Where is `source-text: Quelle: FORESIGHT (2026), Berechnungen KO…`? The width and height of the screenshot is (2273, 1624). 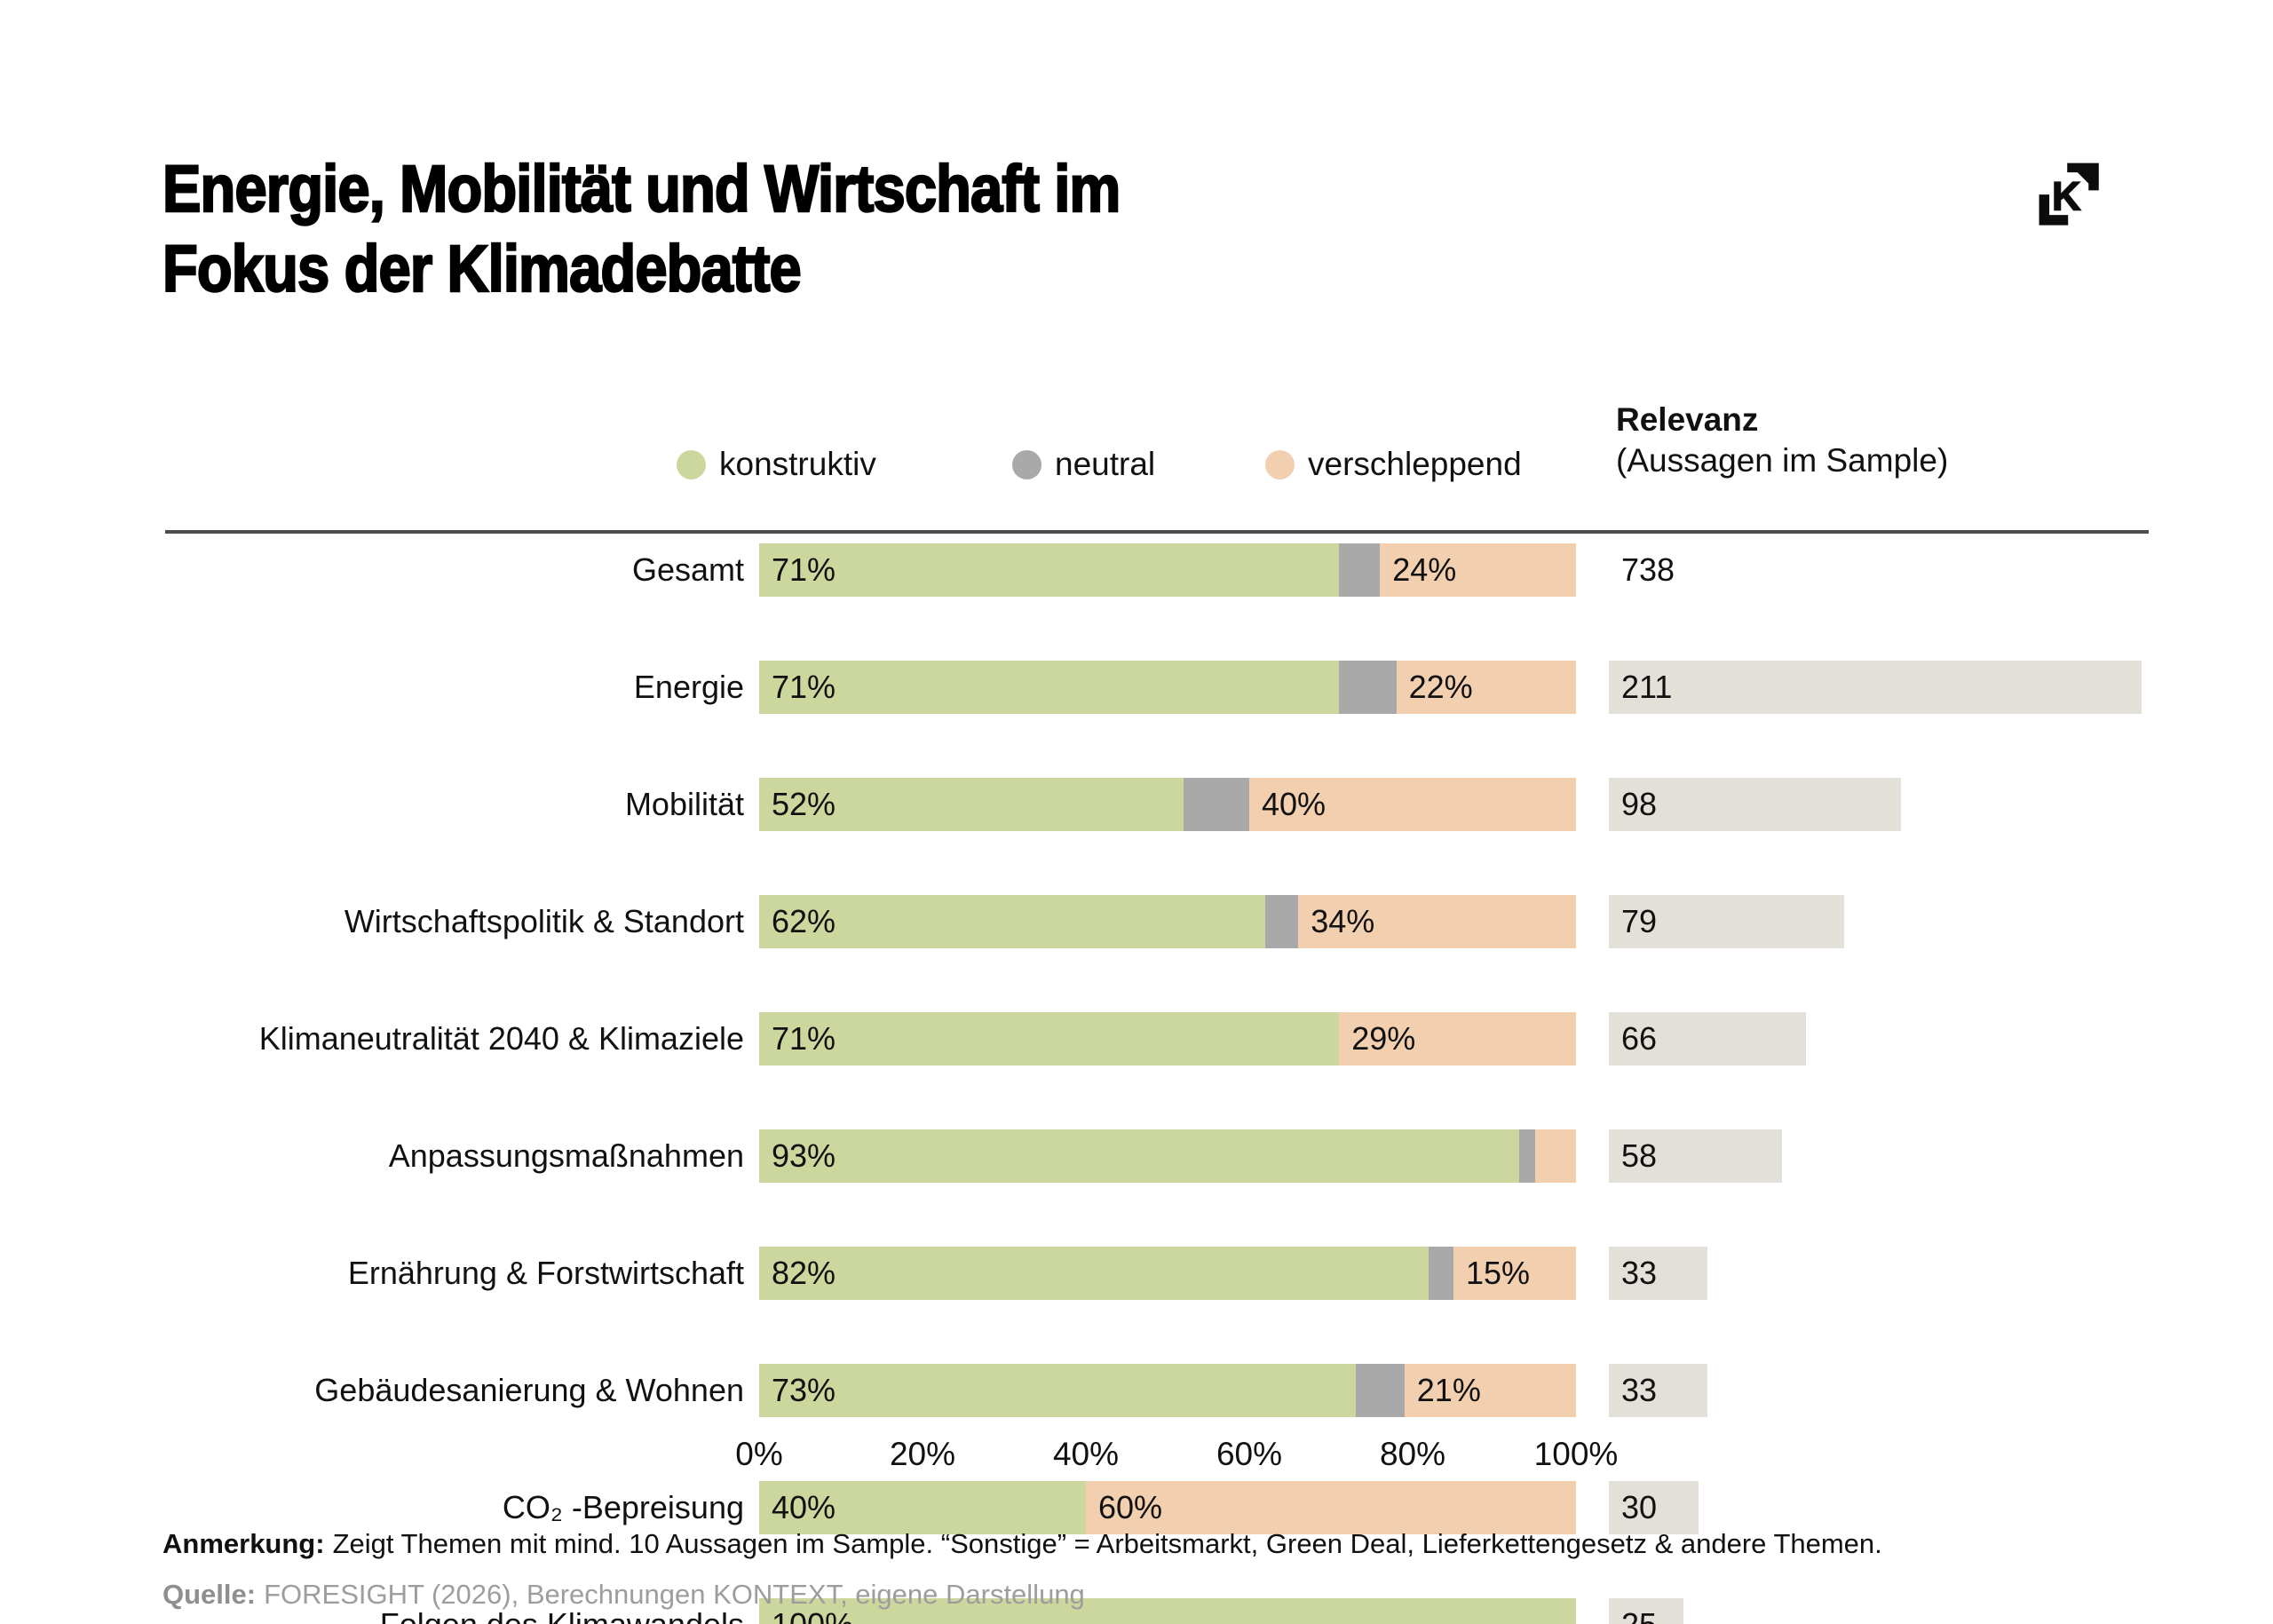
source-text: Quelle: FORESIGHT (2026), Berechnungen KO… is located at coordinates (624, 1595).